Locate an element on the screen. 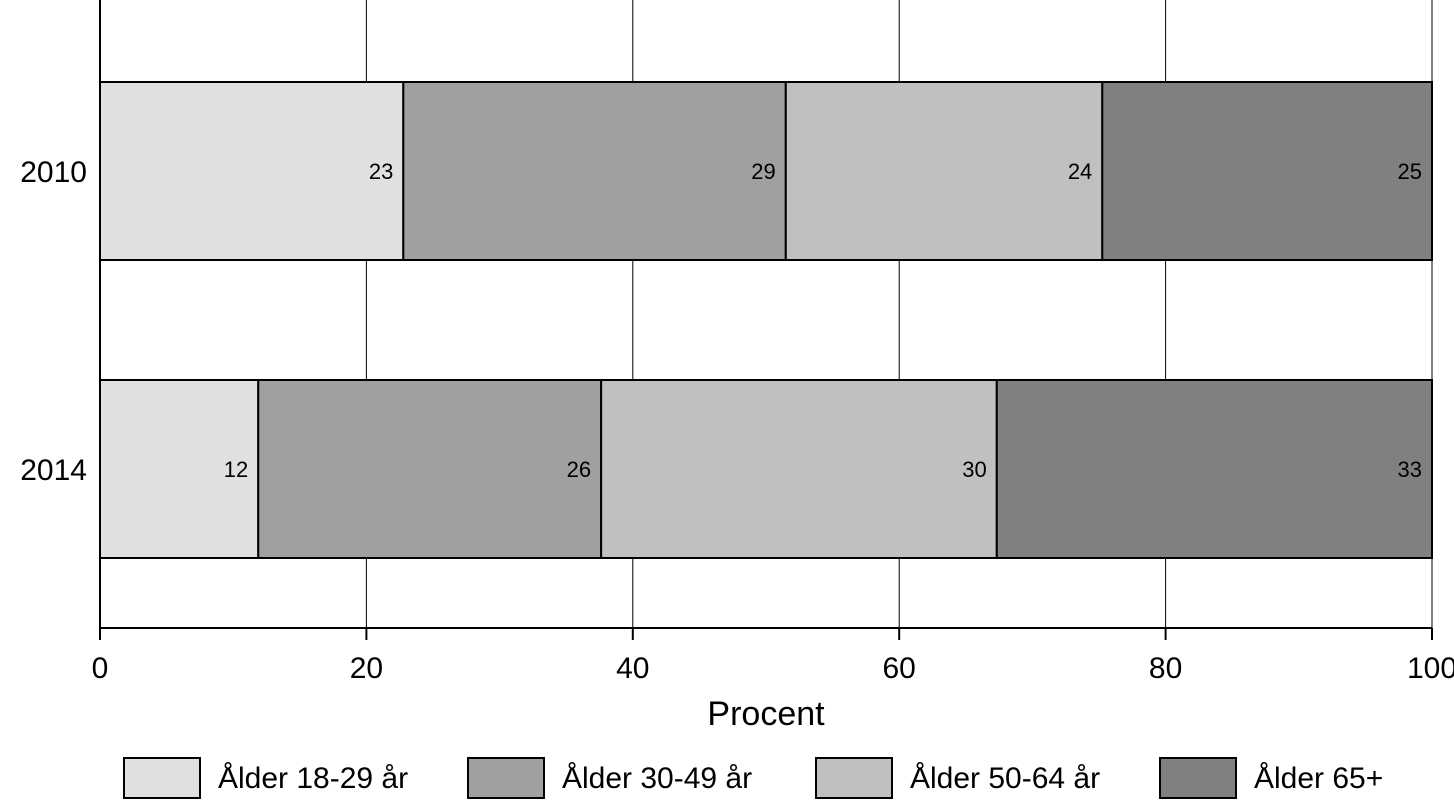  x-axis-title: Procent is located at coordinates (766, 714).